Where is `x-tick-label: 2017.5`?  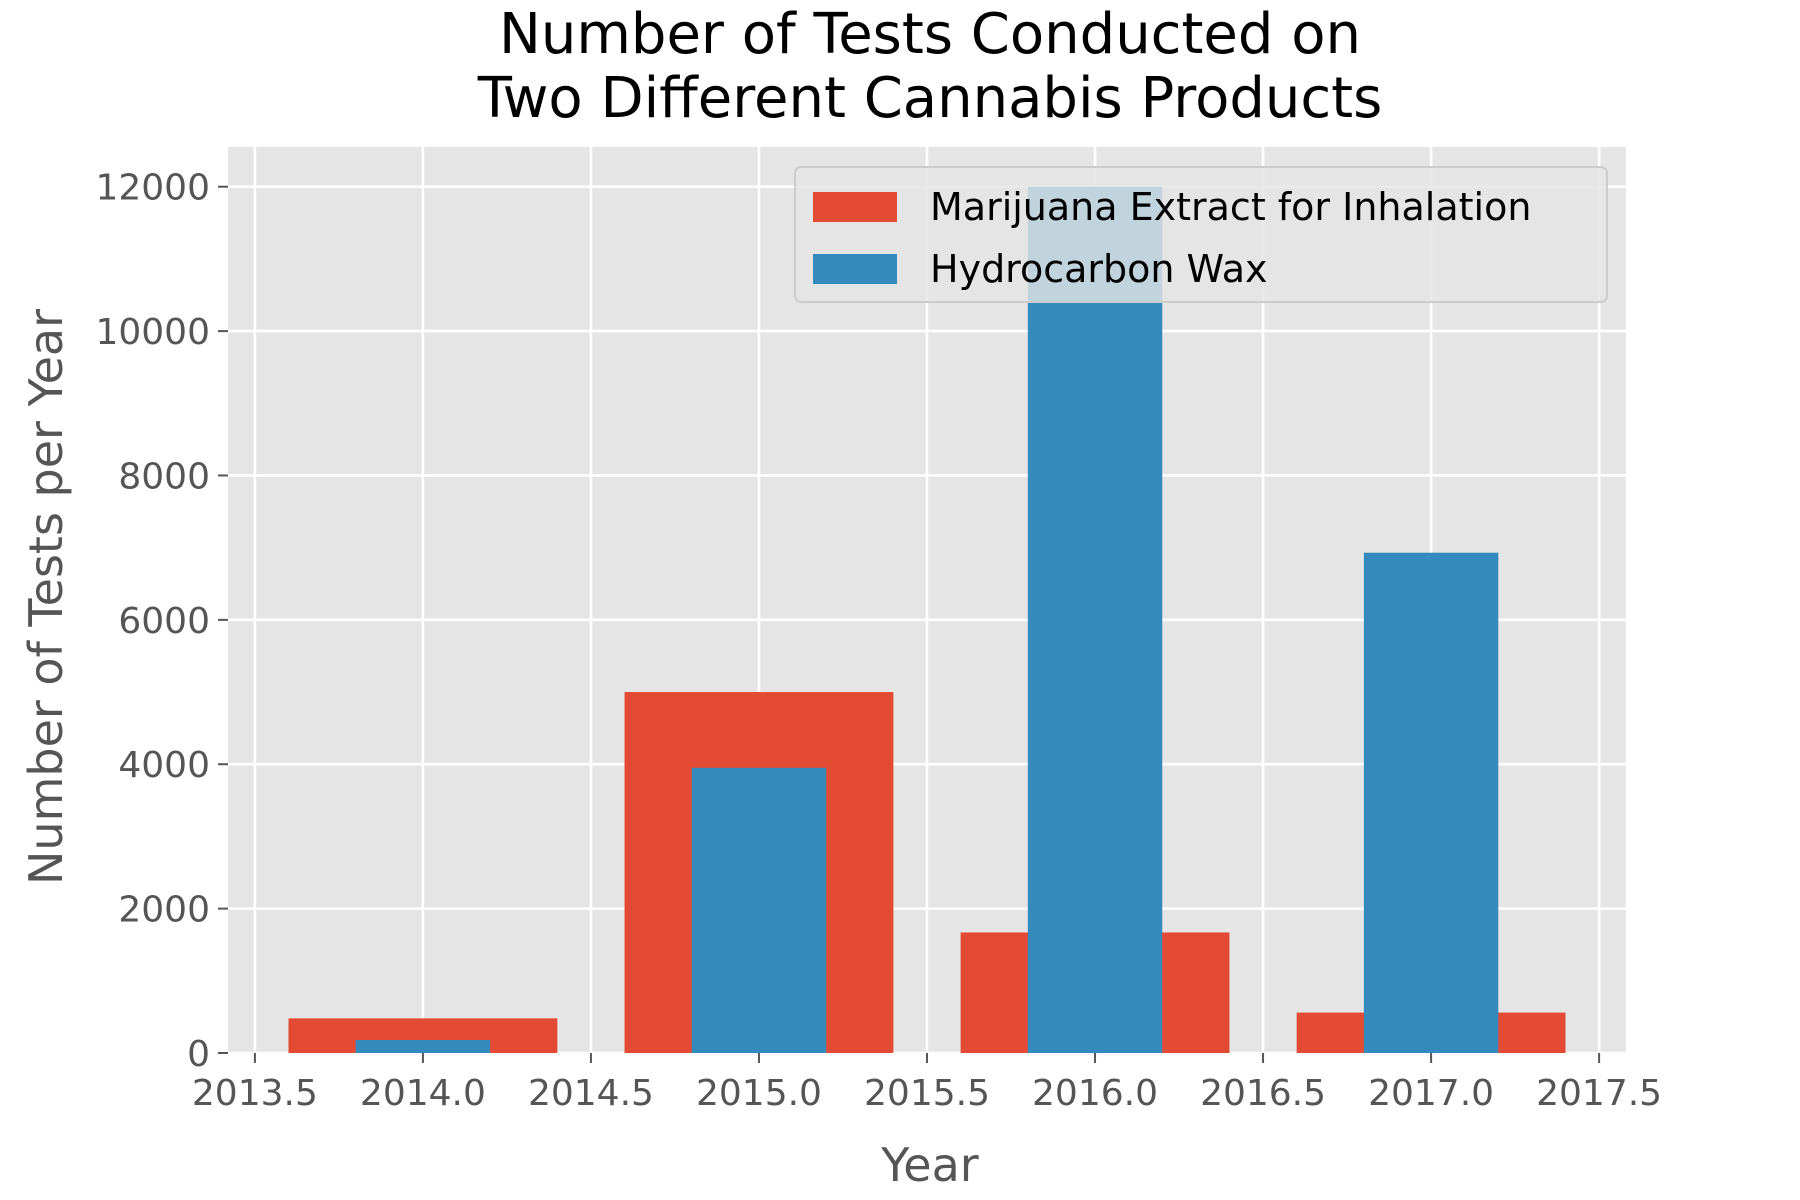
x-tick-label: 2017.5 is located at coordinates (1599, 1093).